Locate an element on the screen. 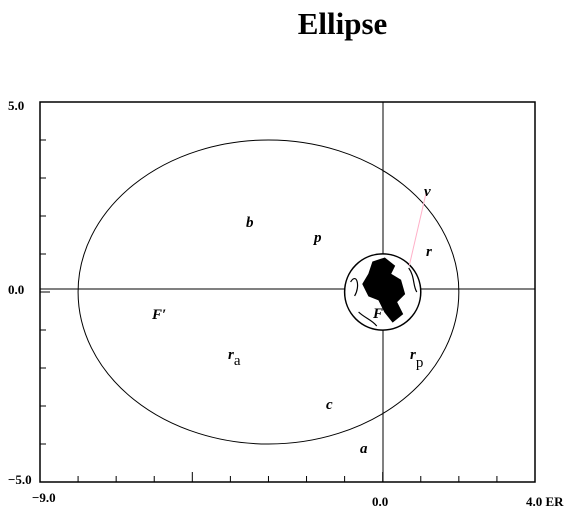 This screenshot has width=575, height=521. label-rp: rp is located at coordinates (416, 359).